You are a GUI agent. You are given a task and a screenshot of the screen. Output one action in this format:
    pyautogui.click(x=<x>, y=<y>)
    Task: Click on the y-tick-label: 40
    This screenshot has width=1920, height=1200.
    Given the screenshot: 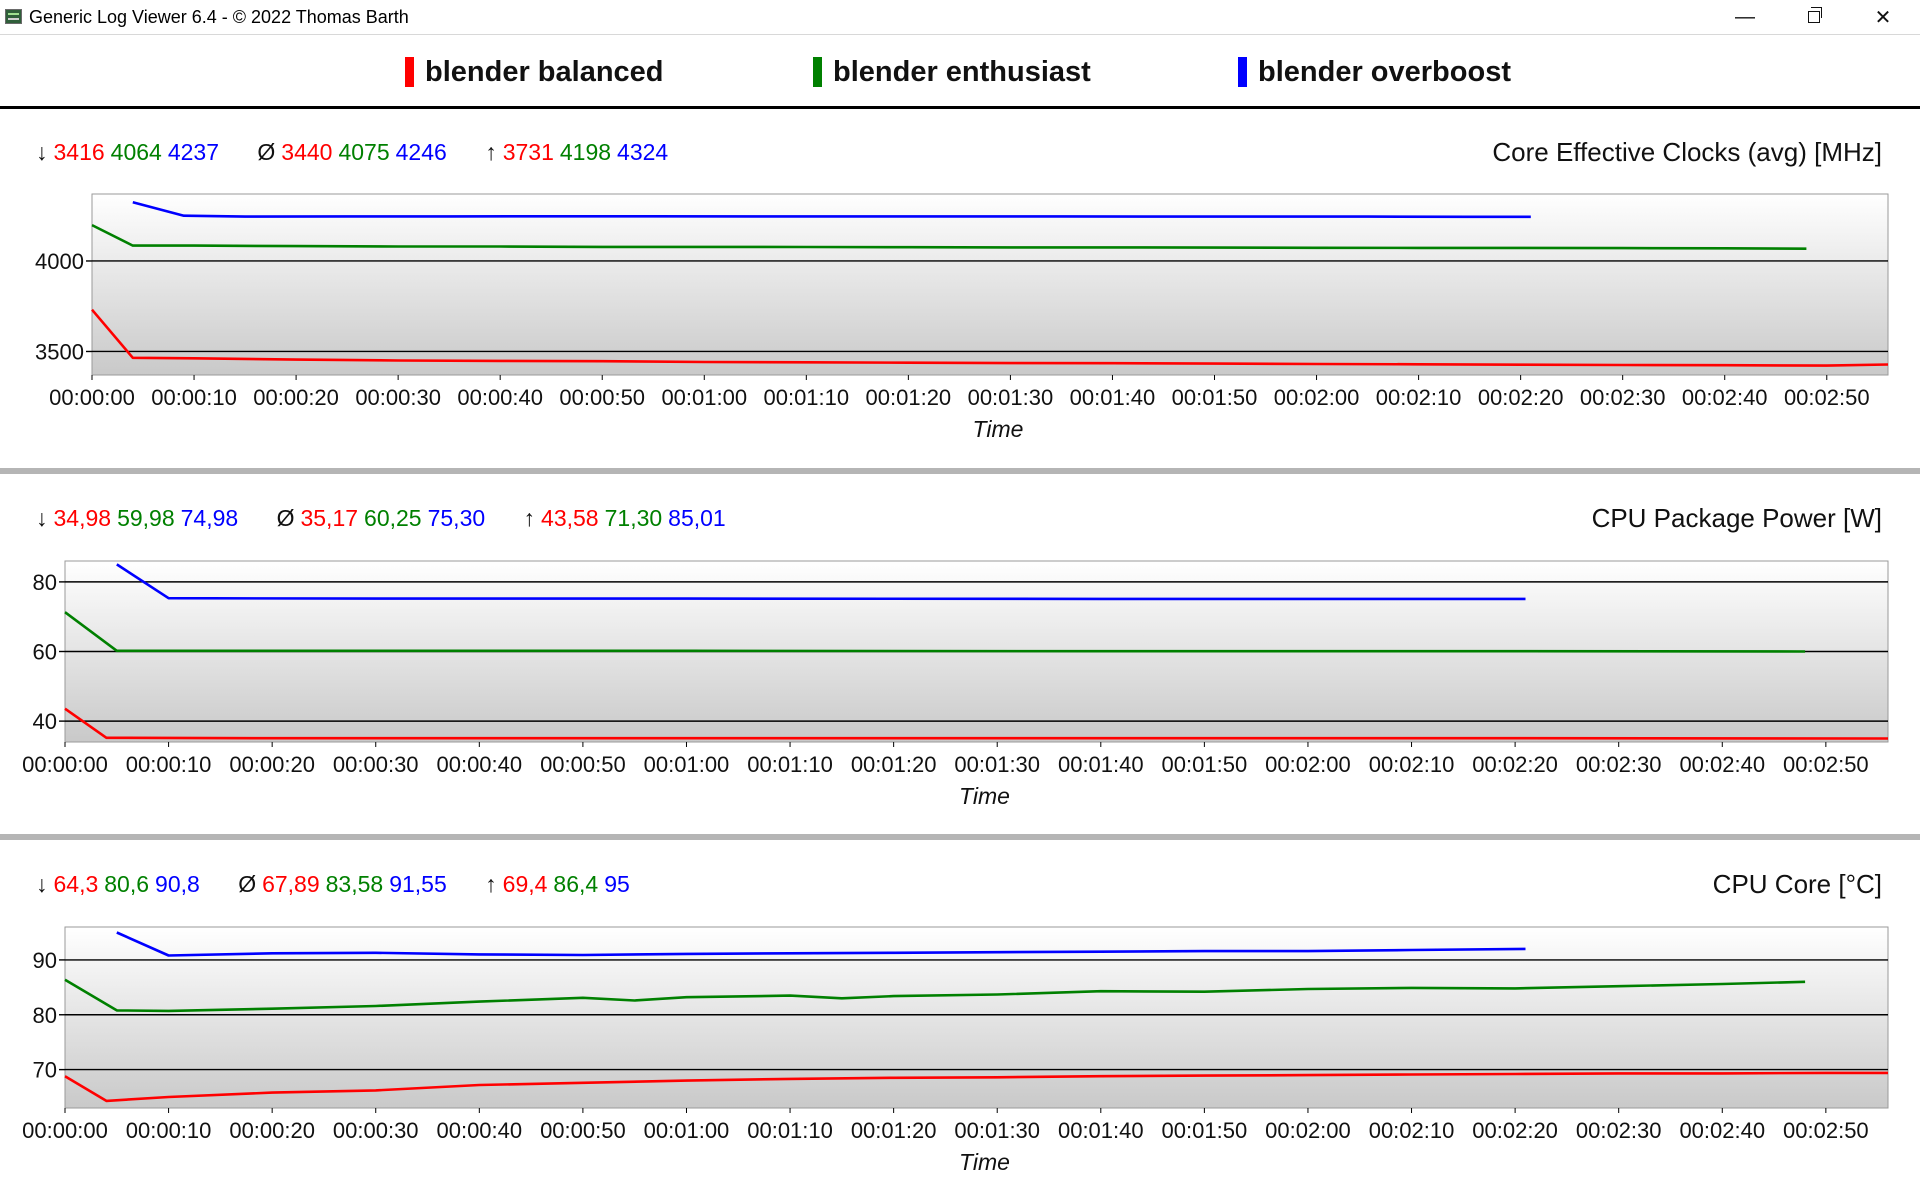 What is the action you would take?
    pyautogui.click(x=45, y=721)
    